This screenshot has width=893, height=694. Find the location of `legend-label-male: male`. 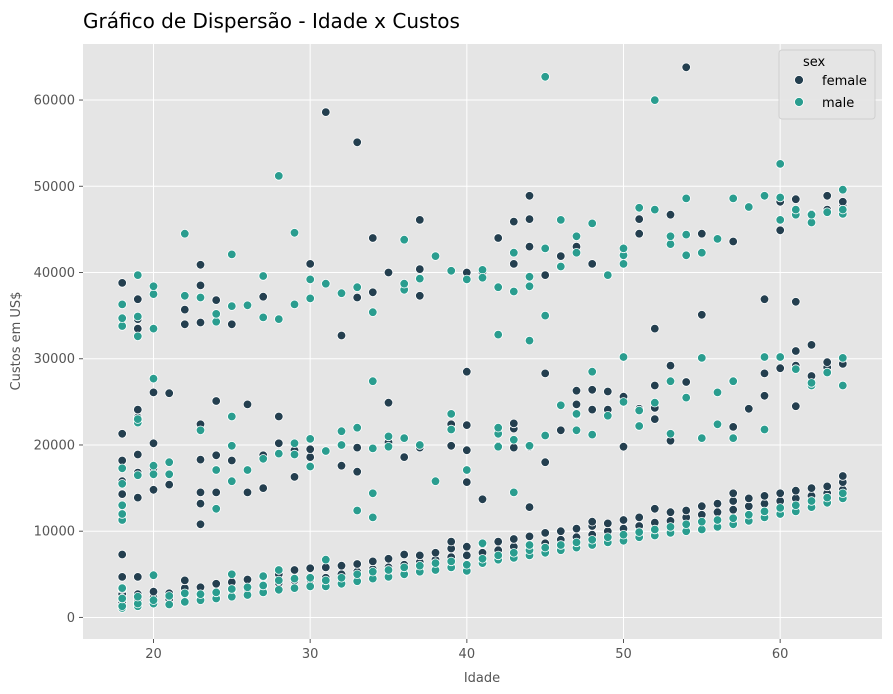

legend-label-male: male is located at coordinates (838, 103).